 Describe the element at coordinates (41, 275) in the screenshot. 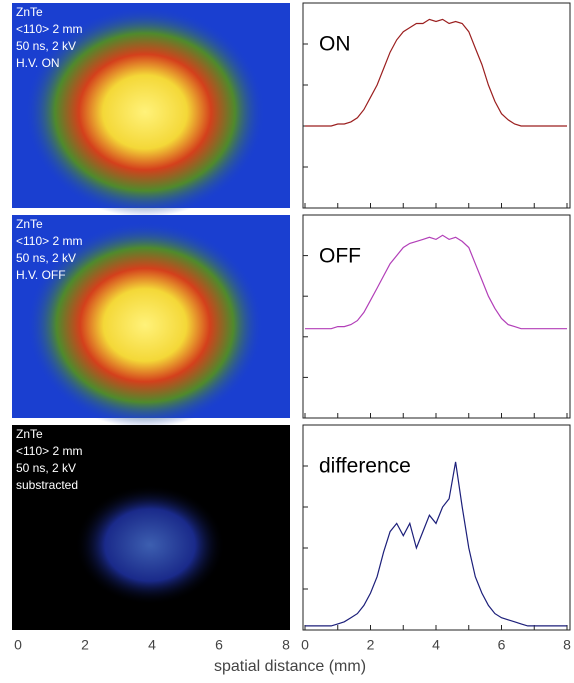

I see `image-caption: H.V. OFF` at that location.